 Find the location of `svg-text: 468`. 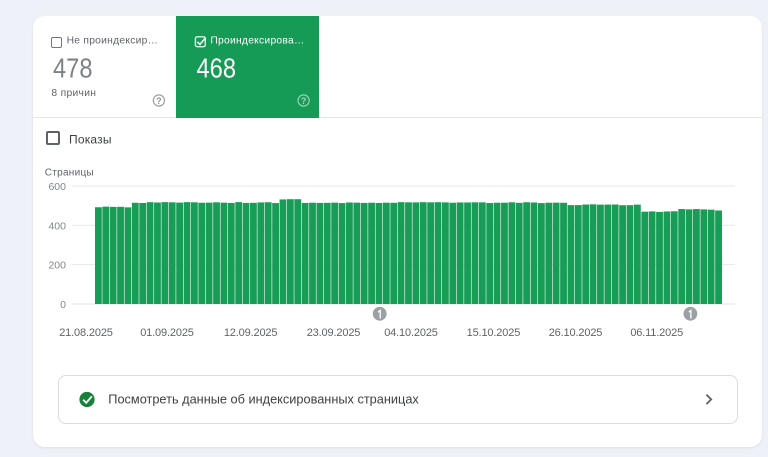

svg-text: 468 is located at coordinates (217, 68).